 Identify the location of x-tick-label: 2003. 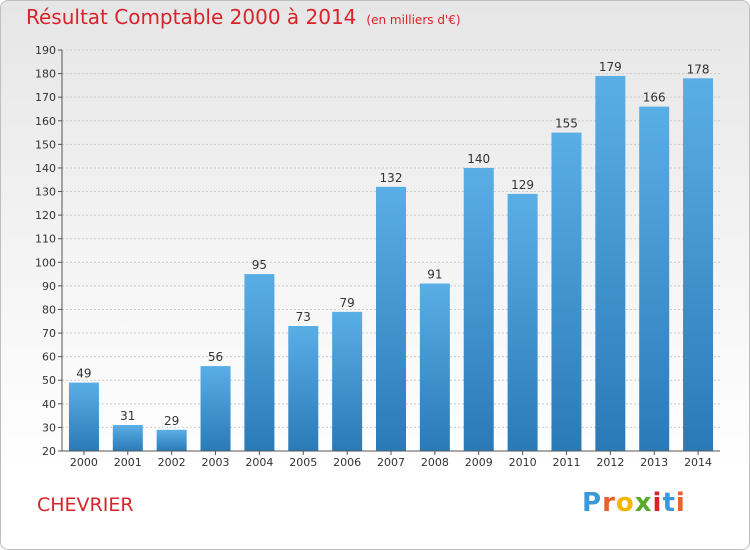
(216, 462).